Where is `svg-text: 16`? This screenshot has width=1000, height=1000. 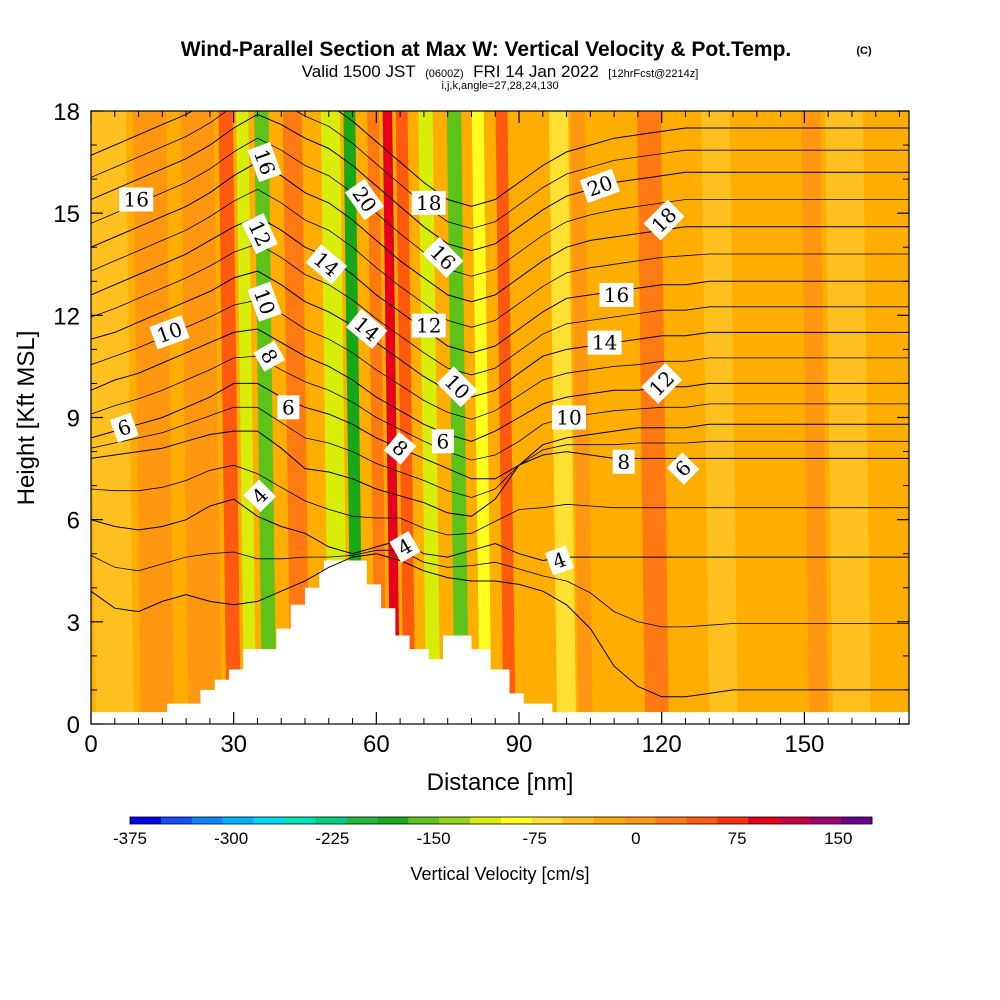
svg-text: 16 is located at coordinates (135, 200).